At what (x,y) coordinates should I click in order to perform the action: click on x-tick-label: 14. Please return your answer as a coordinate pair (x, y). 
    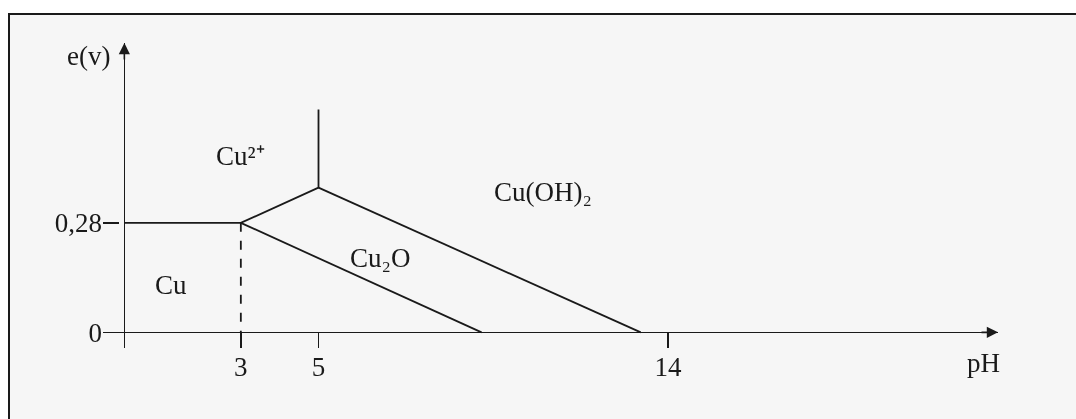
    Looking at the image, I should click on (668, 367).